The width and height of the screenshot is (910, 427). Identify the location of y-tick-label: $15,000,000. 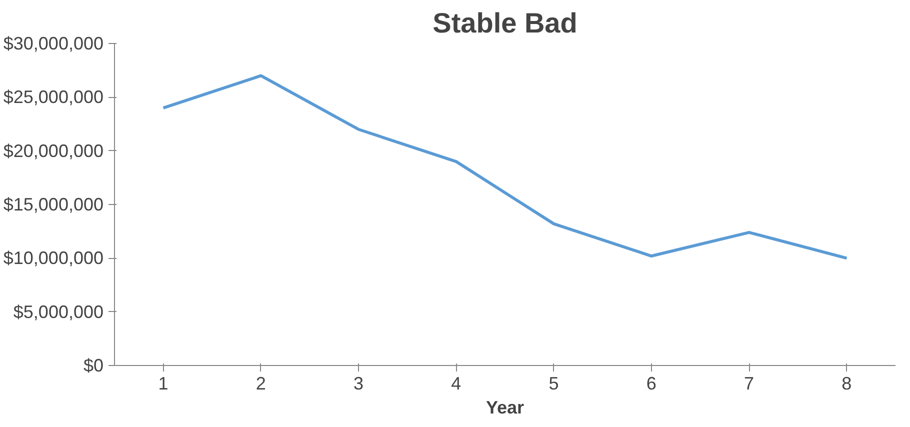
(53, 204).